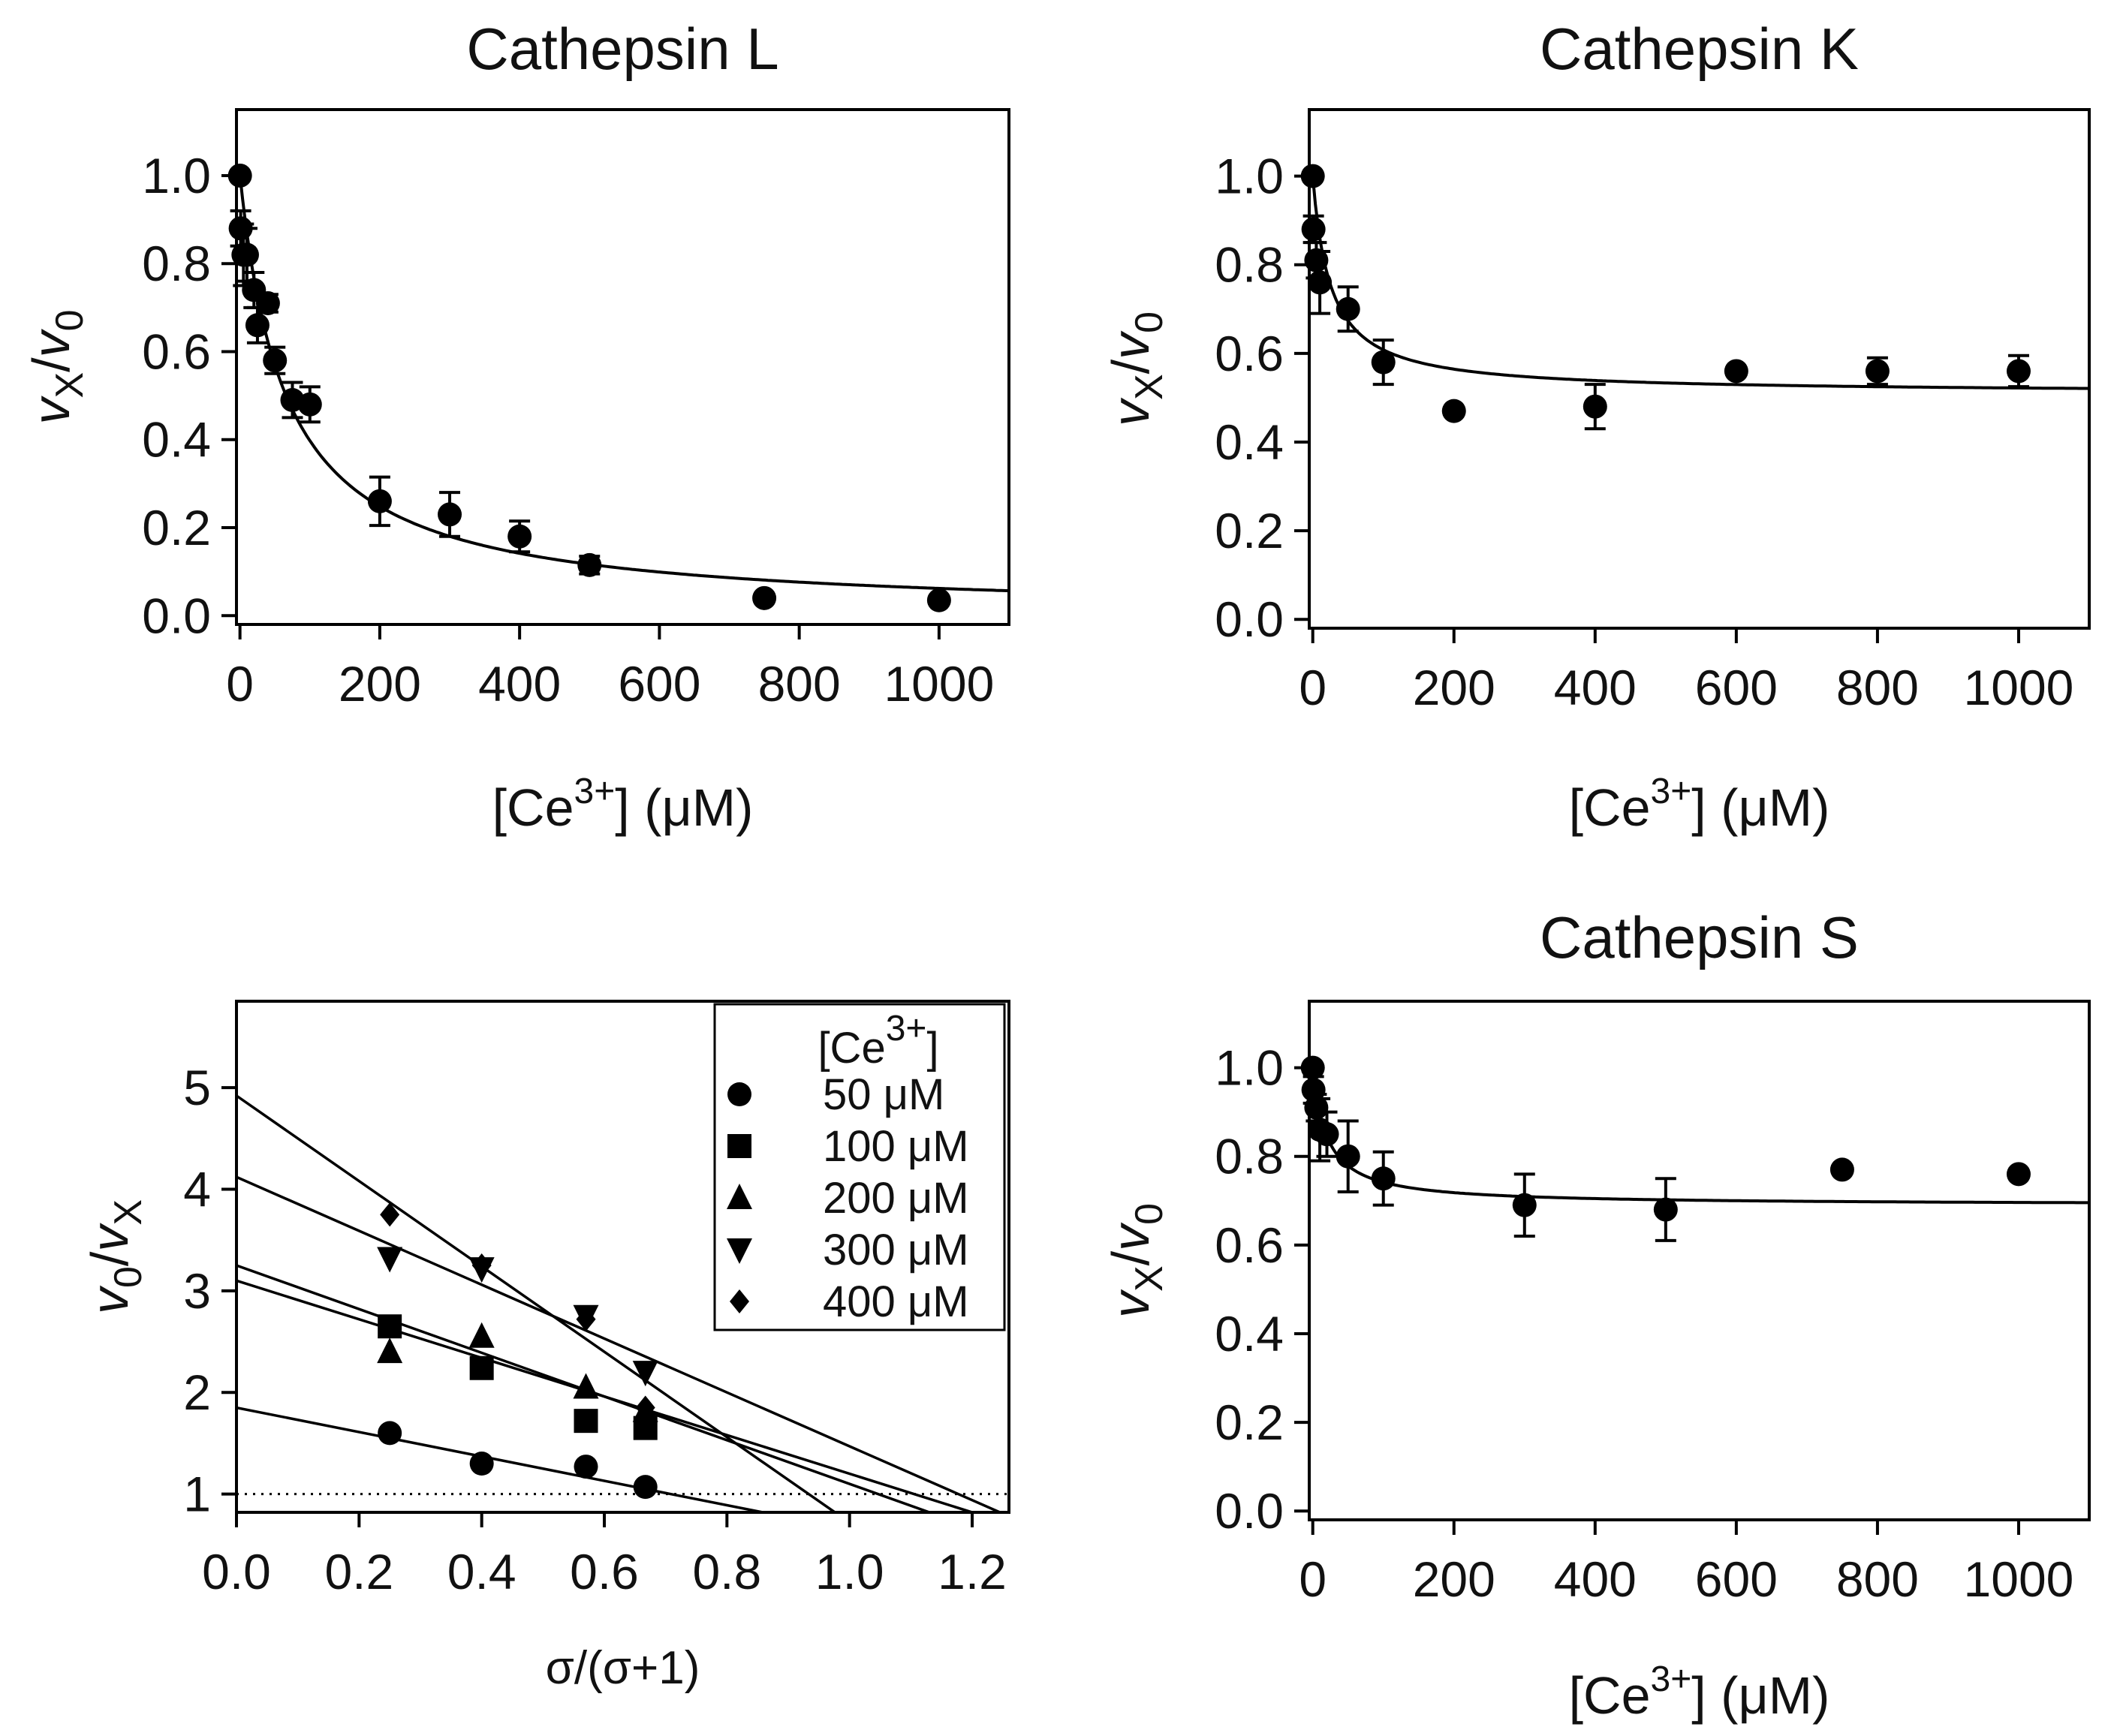  What do you see at coordinates (739, 1251) in the screenshot?
I see `legend-marker` at bounding box center [739, 1251].